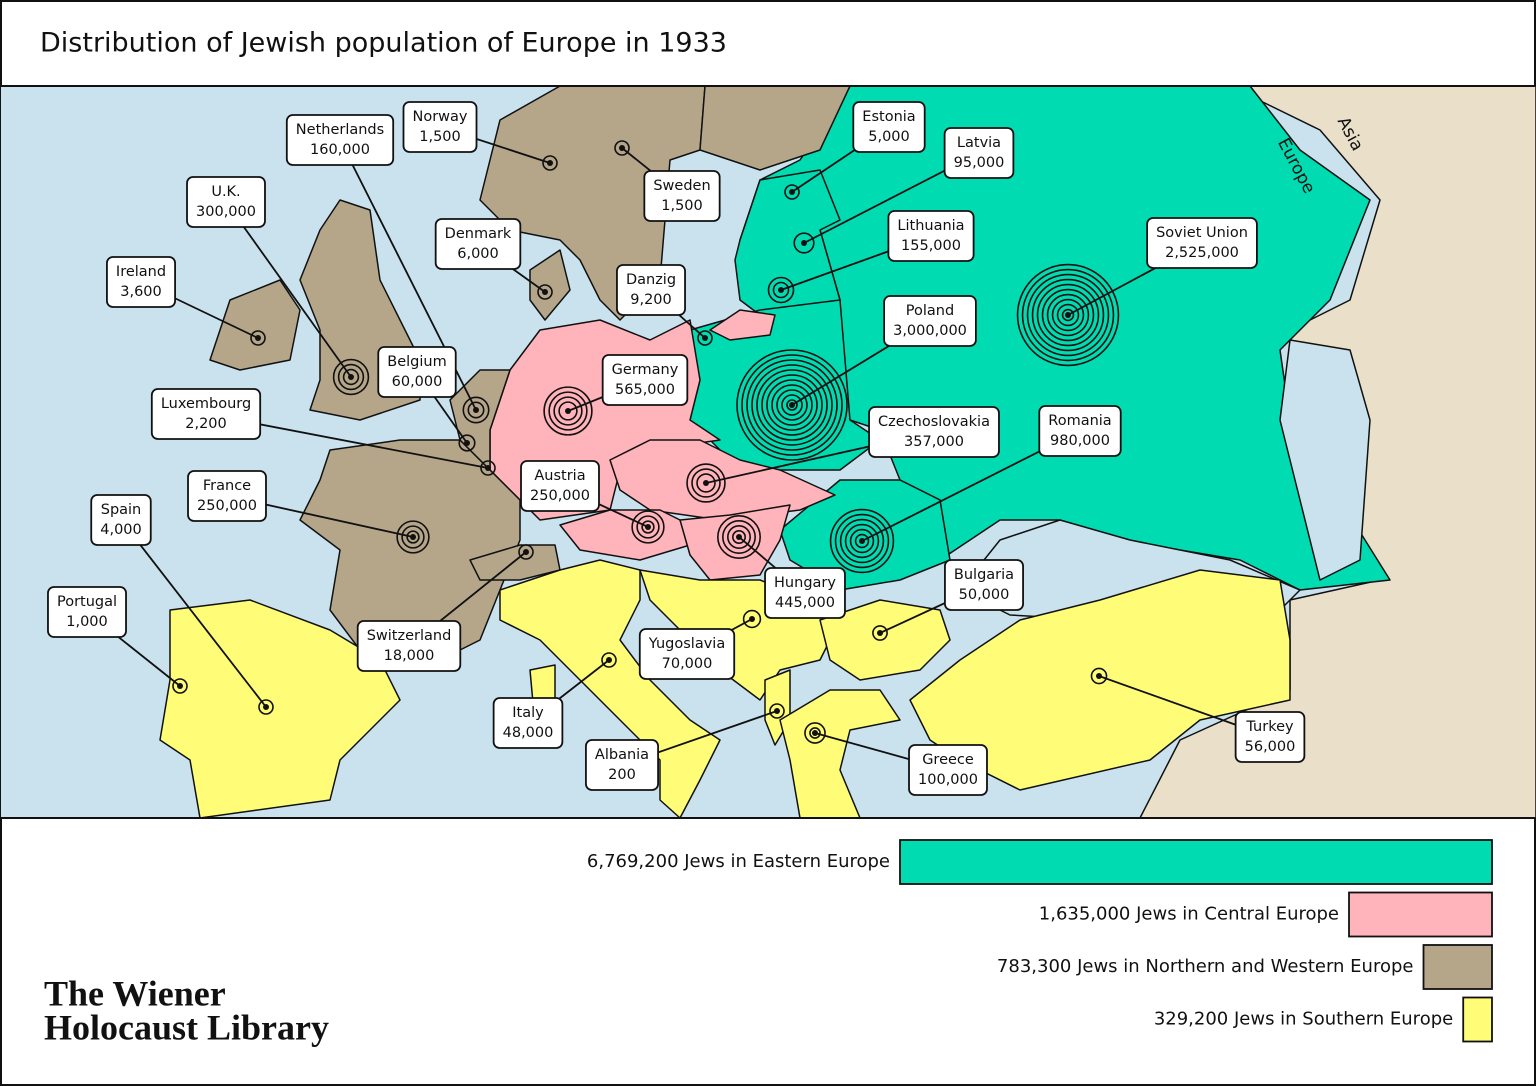 This screenshot has width=1536, height=1086. I want to click on logo-line: Holocaust Library, so click(186, 1027).